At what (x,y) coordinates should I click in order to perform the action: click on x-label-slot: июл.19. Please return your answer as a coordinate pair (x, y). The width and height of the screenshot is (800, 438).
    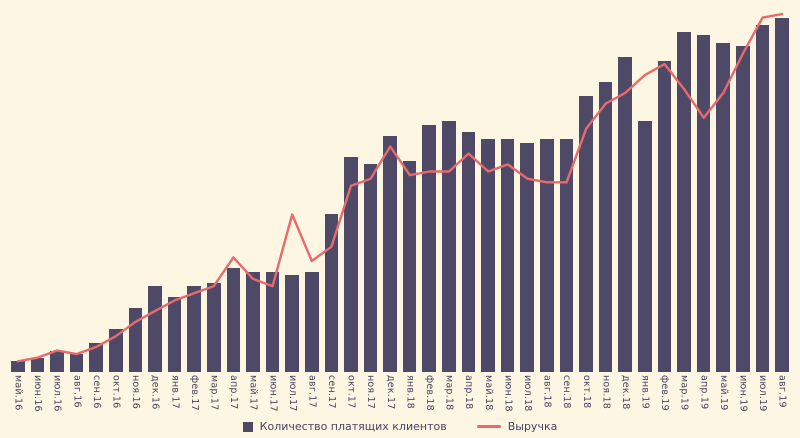
    Looking at the image, I should click on (763, 393).